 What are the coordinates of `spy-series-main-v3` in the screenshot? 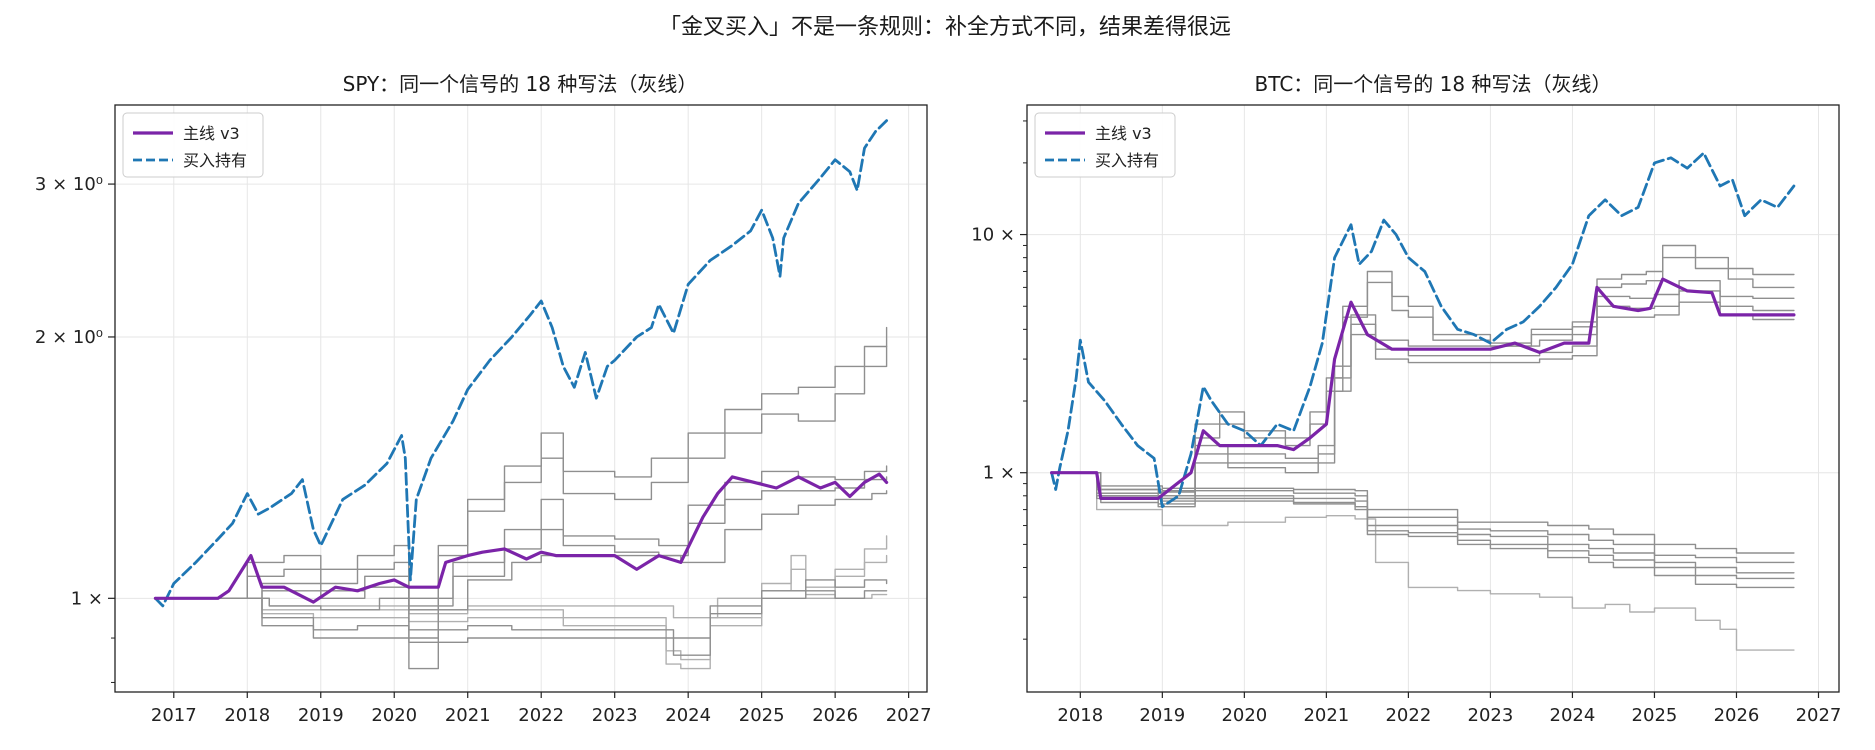 It's located at (521, 538).